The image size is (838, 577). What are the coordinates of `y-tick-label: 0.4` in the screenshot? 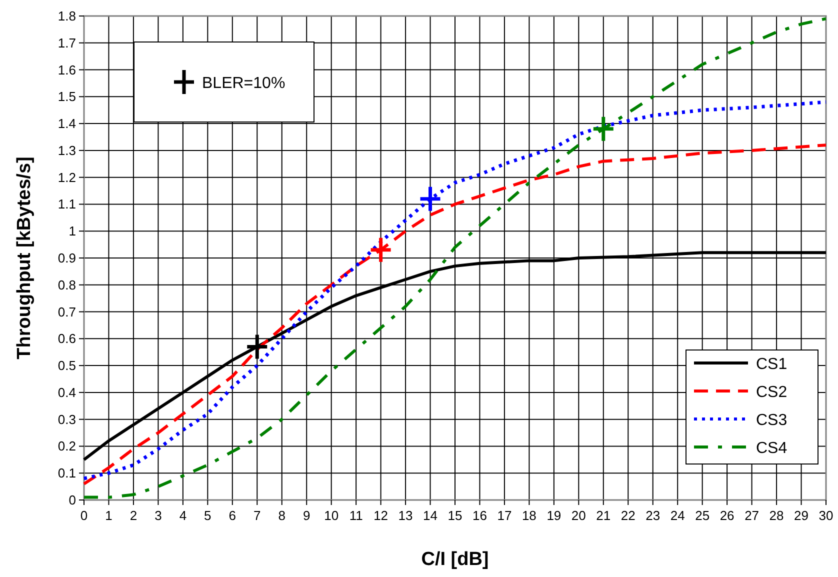 It's located at (67, 392).